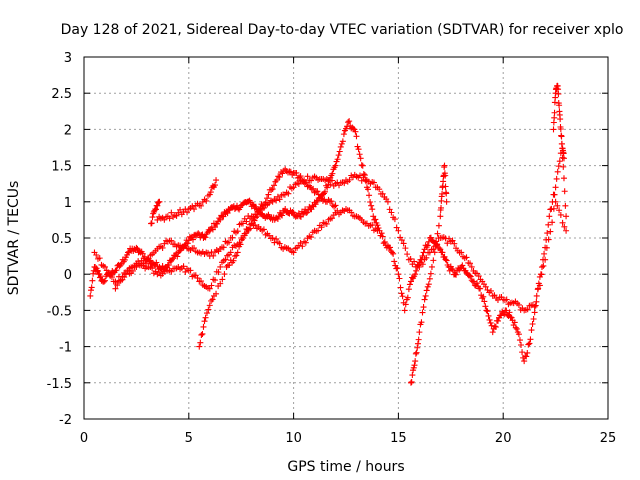 This screenshot has width=640, height=480. What do you see at coordinates (14, 238) in the screenshot?
I see `y-axis-label: SDTVAR / TECUs` at bounding box center [14, 238].